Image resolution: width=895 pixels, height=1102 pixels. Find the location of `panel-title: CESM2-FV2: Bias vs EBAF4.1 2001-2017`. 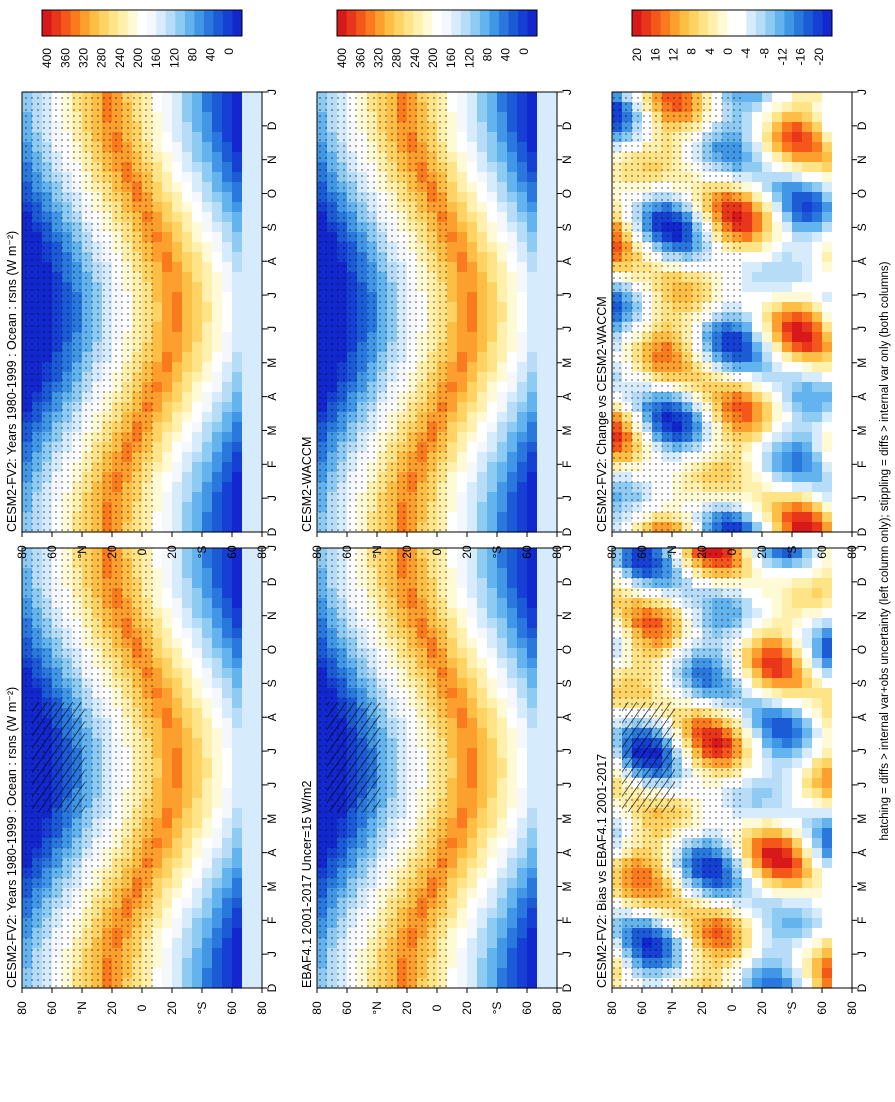

panel-title: CESM2-FV2: Bias vs EBAF4.1 2001-2017 is located at coordinates (602, 871).